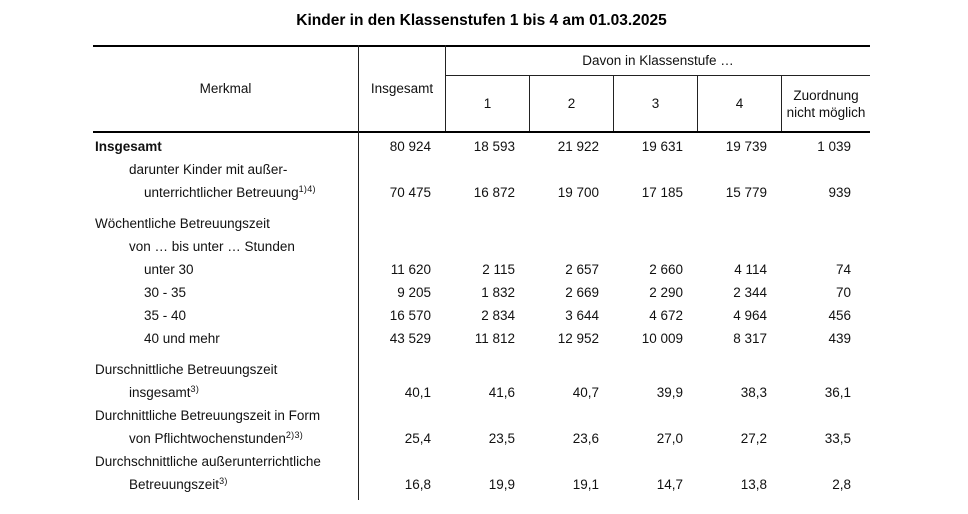 Image resolution: width=968 pixels, height=514 pixels. What do you see at coordinates (169, 269) in the screenshot?
I see `row-label-line: unter 30` at bounding box center [169, 269].